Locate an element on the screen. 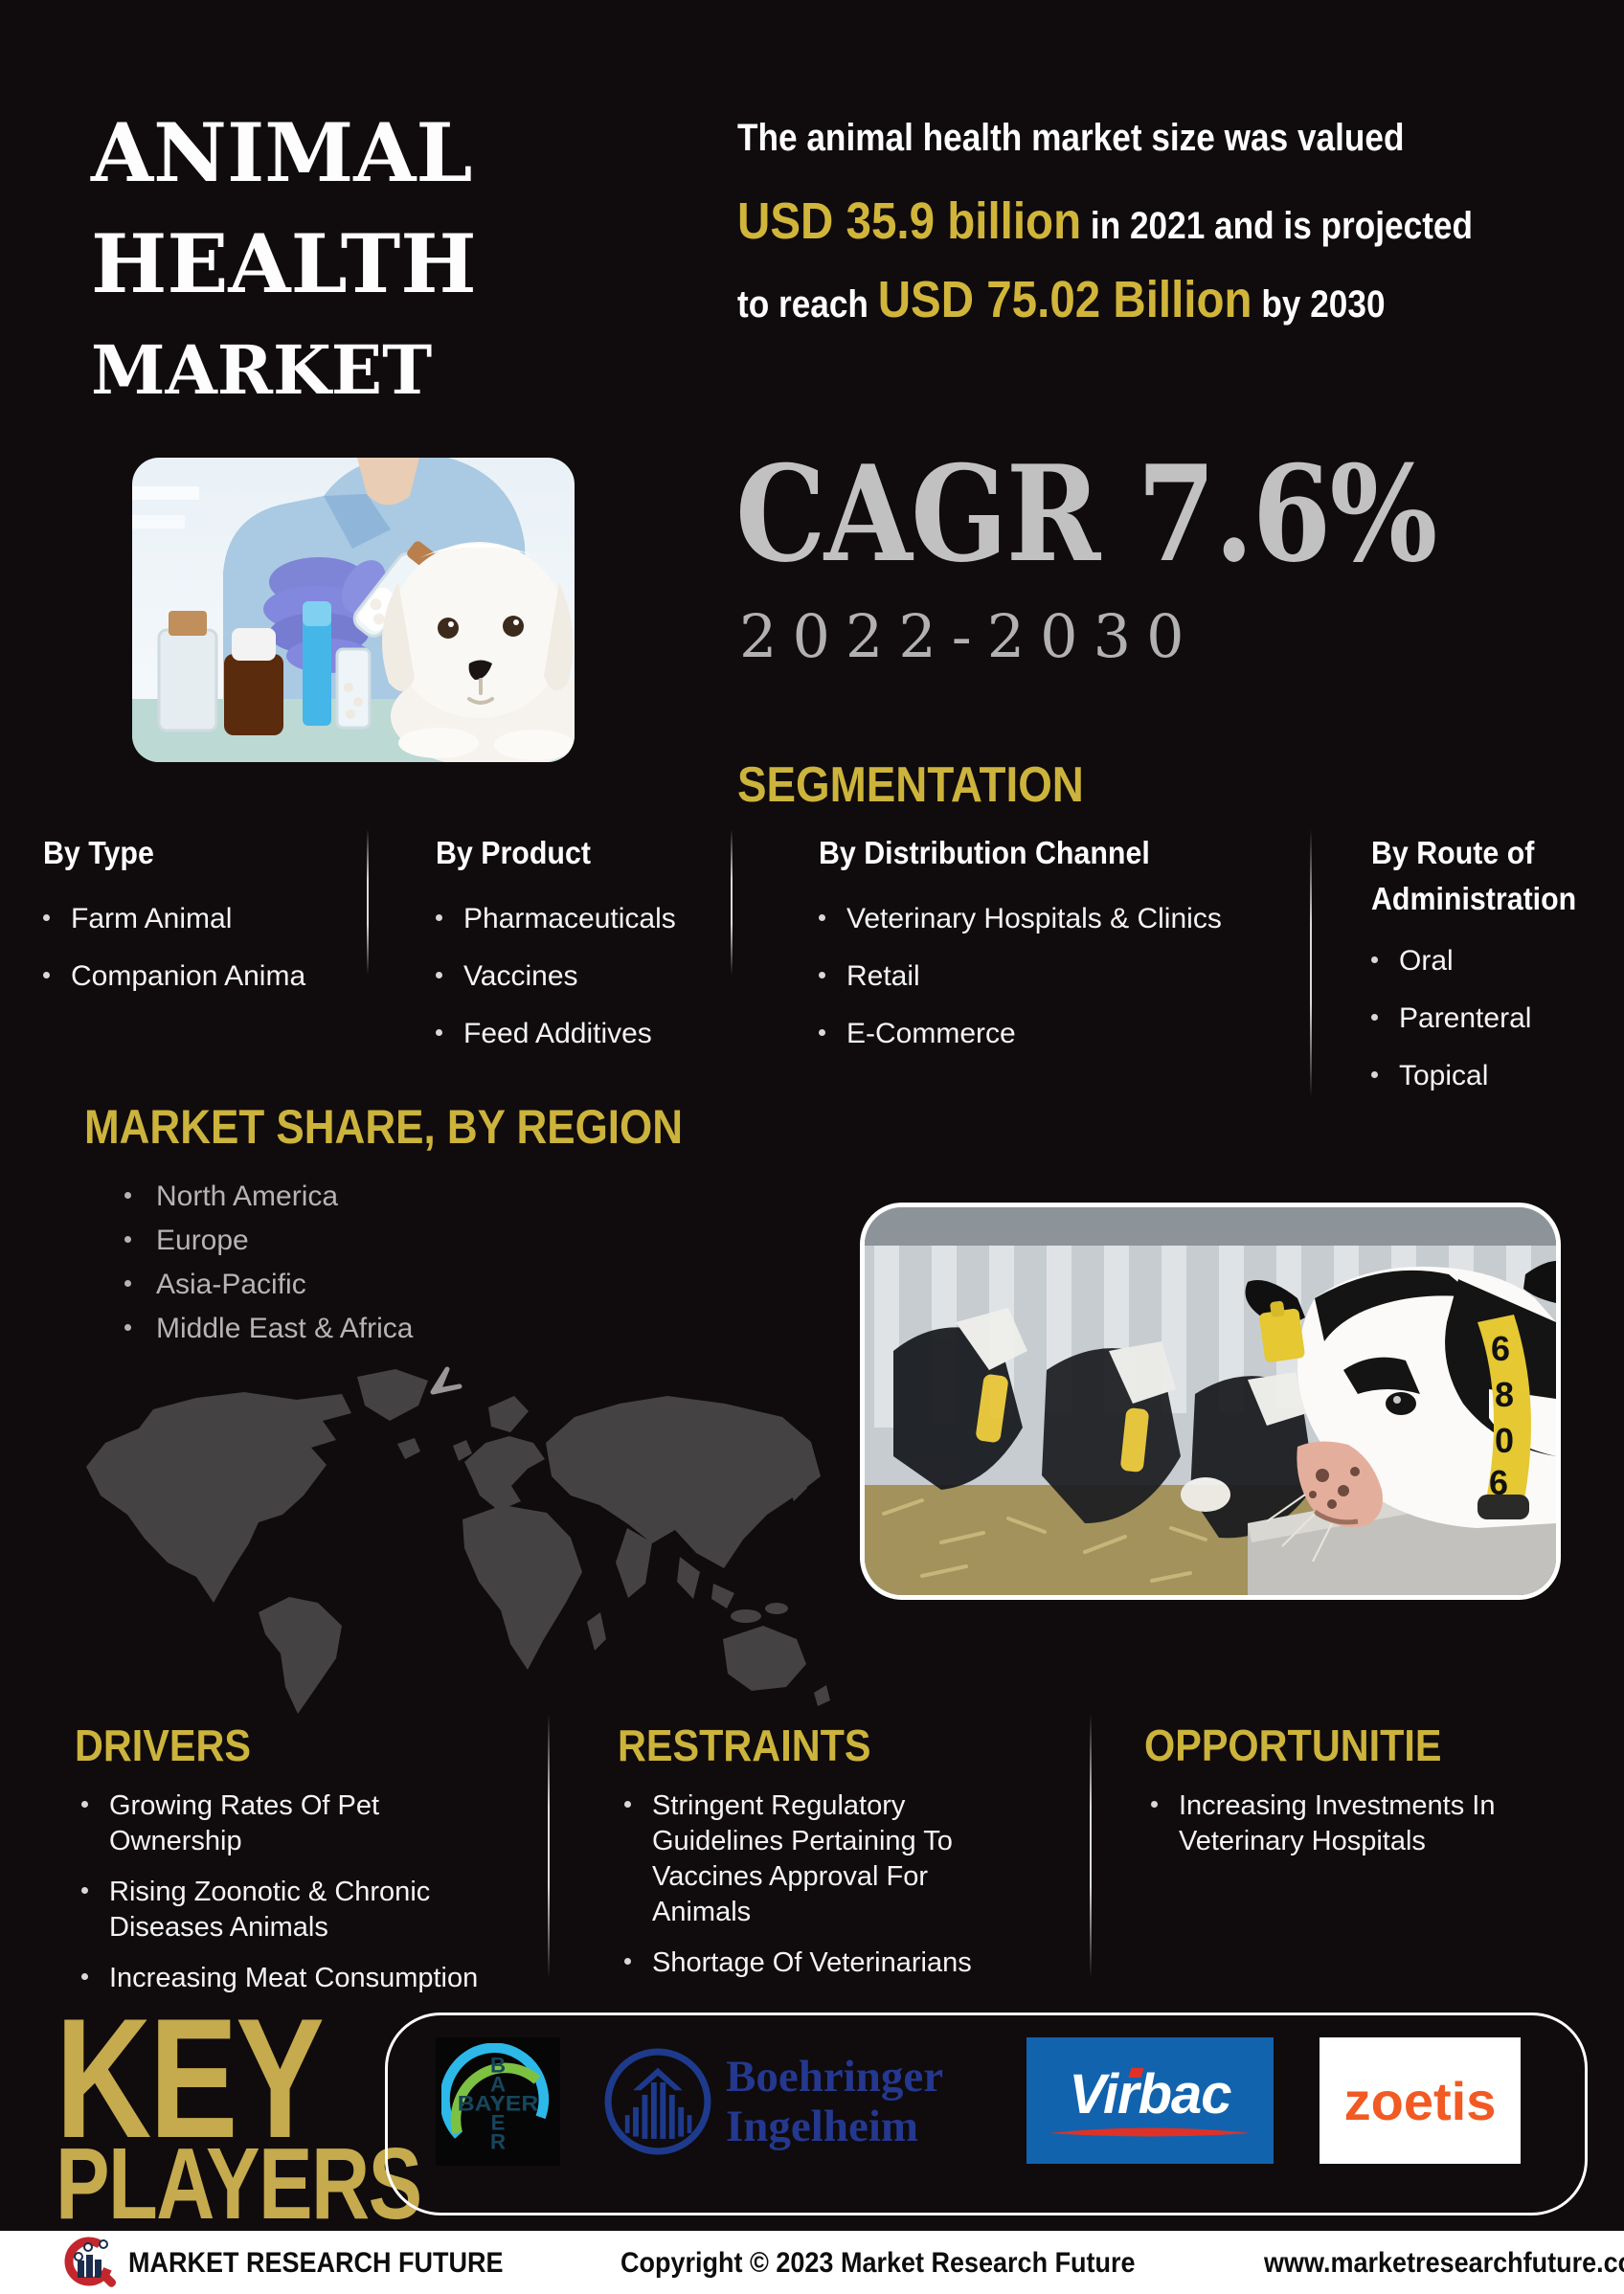  bayer-letter: E is located at coordinates (499, 2122).